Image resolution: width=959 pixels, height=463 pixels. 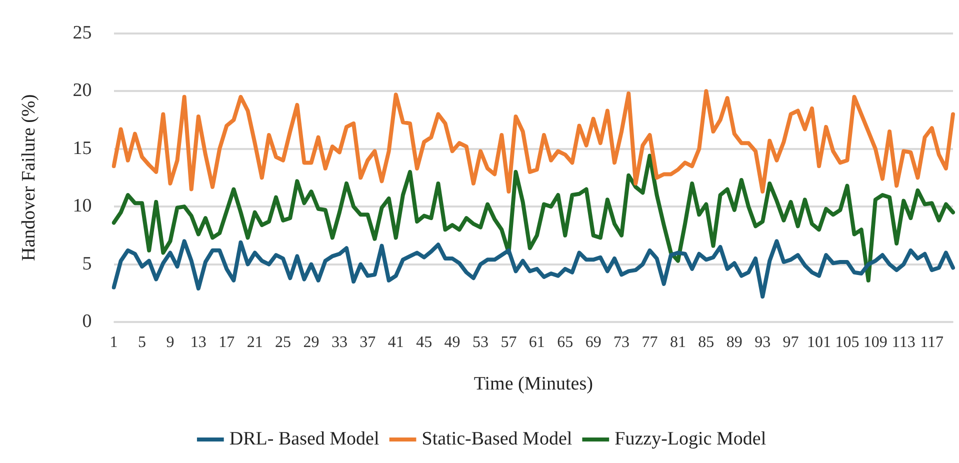 I want to click on y-tick-label: 20, so click(x=82, y=91).